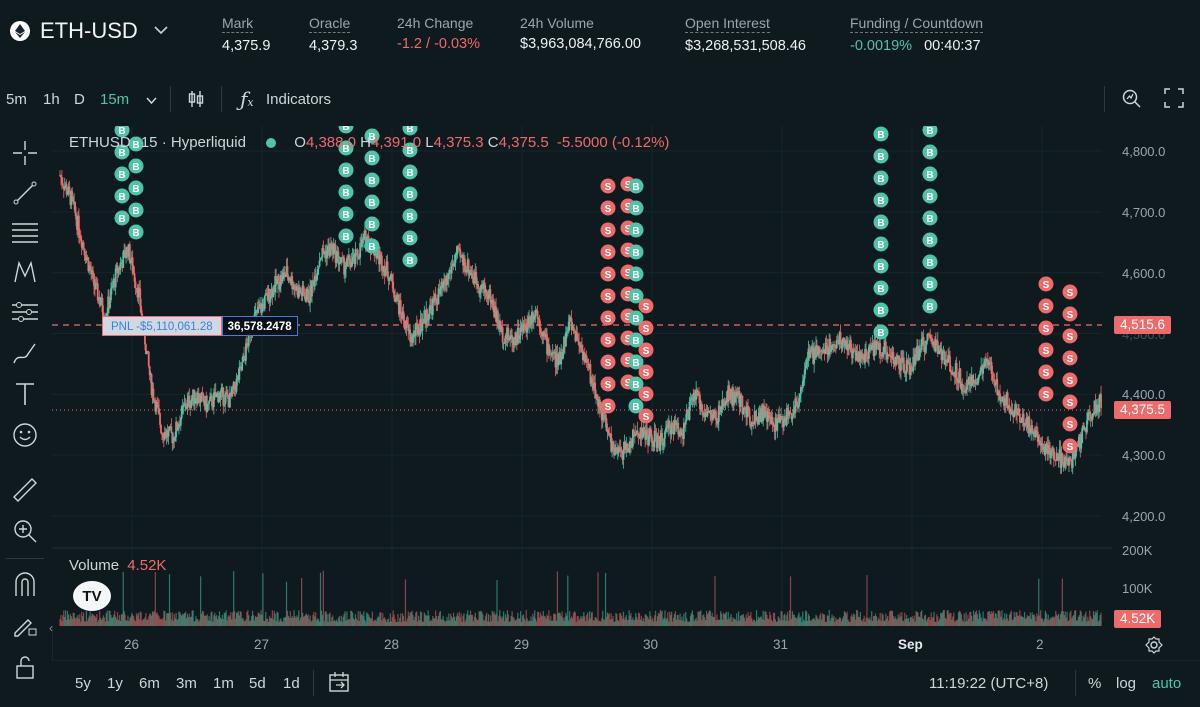 Image resolution: width=1200 pixels, height=707 pixels. I want to click on clock: 11:19:22 (UTC+8), so click(989, 683).